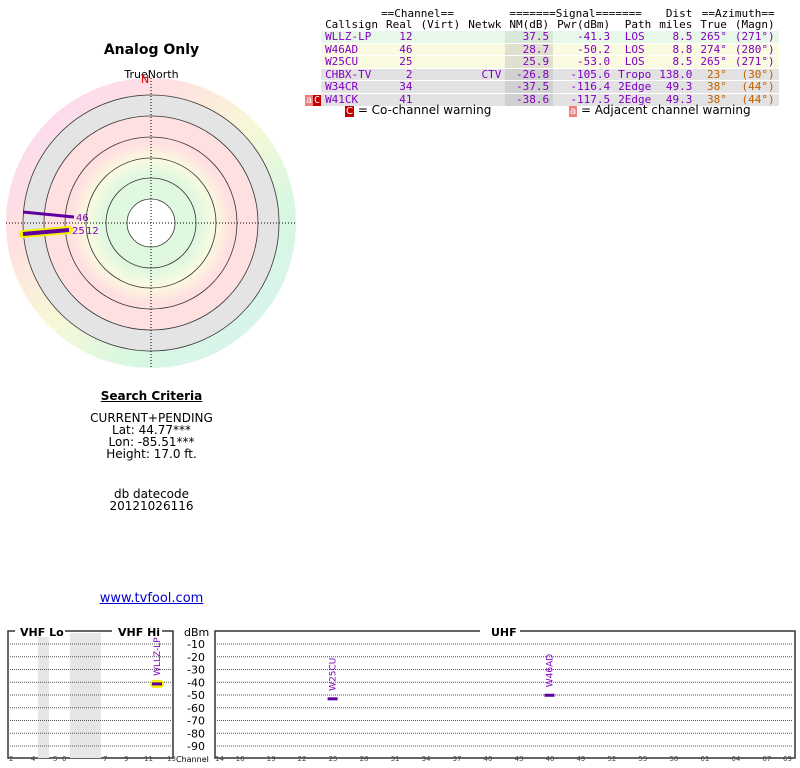 This screenshot has height=768, width=800. Describe the element at coordinates (399, 36) in the screenshot. I see `cell-real: 12` at that location.